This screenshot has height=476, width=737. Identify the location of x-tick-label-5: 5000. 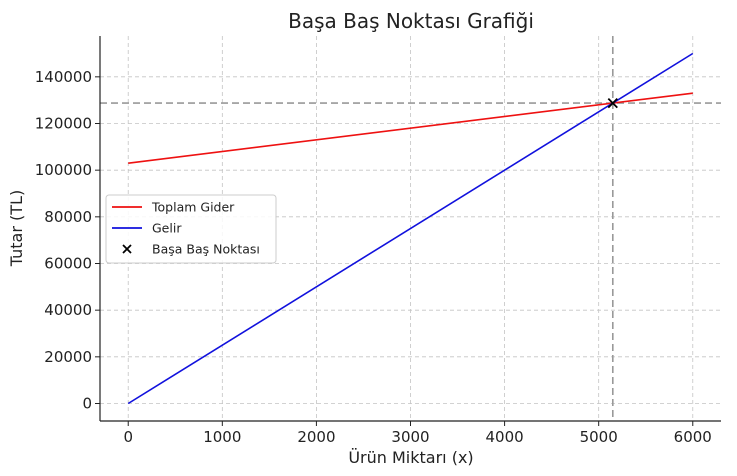
(599, 437).